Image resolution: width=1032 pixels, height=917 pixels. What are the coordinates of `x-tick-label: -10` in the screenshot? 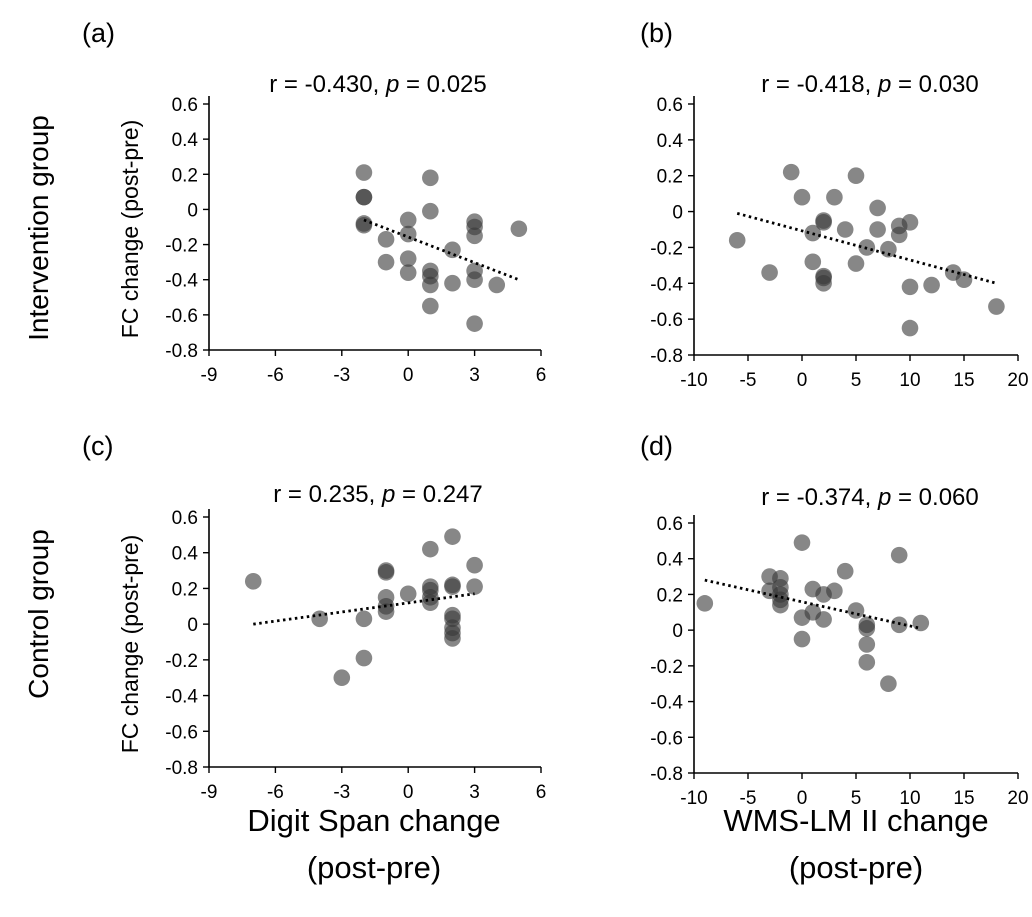 It's located at (693, 380).